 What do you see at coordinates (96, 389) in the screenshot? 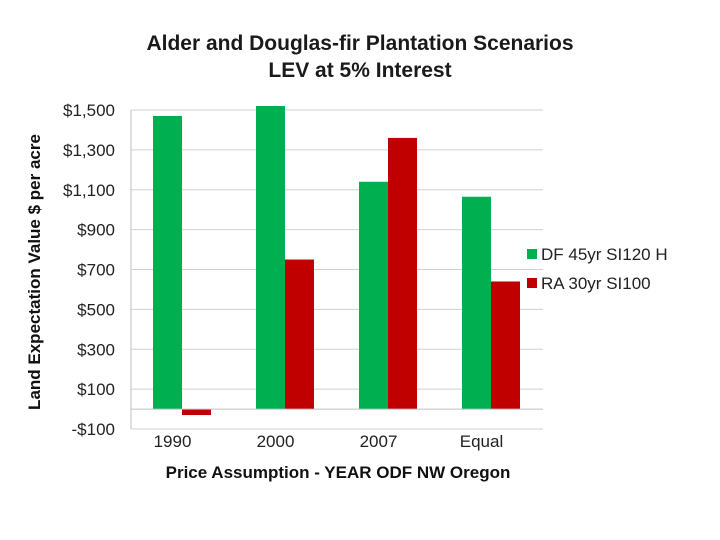
I see `y-tick-label: $100` at bounding box center [96, 389].